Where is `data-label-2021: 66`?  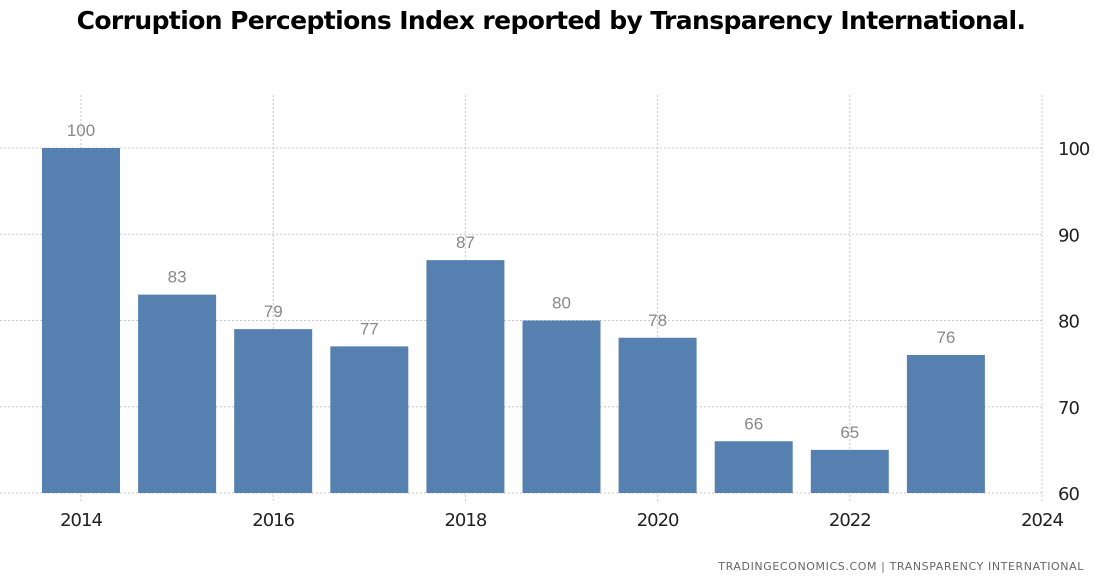 data-label-2021: 66 is located at coordinates (753, 423).